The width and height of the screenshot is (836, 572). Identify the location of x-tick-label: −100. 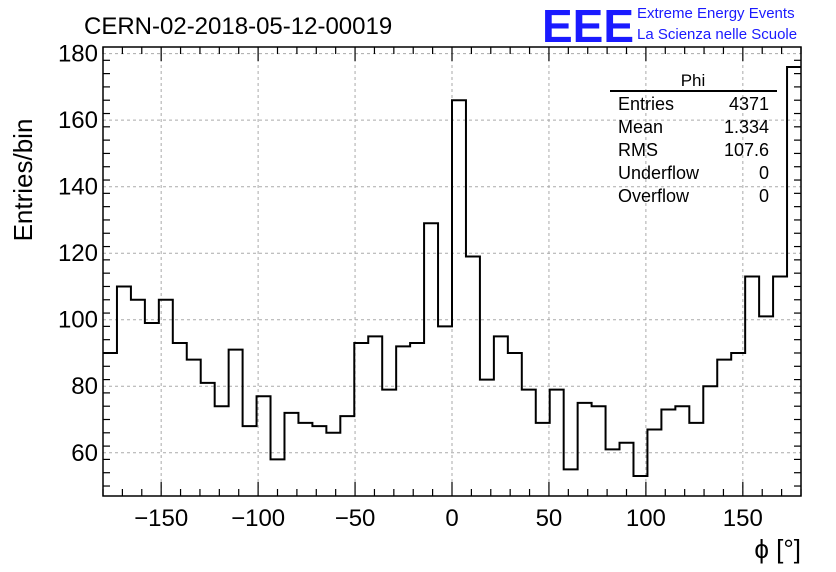
(258, 518).